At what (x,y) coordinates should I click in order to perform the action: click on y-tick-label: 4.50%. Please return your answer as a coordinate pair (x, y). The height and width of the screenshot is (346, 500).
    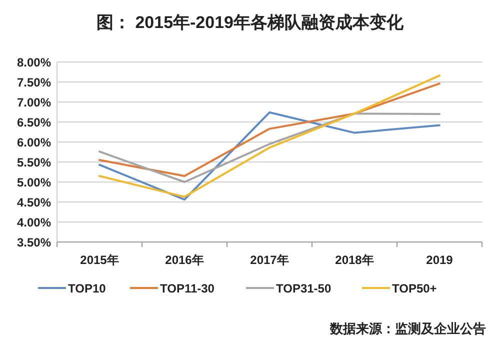
    Looking at the image, I should click on (34, 203).